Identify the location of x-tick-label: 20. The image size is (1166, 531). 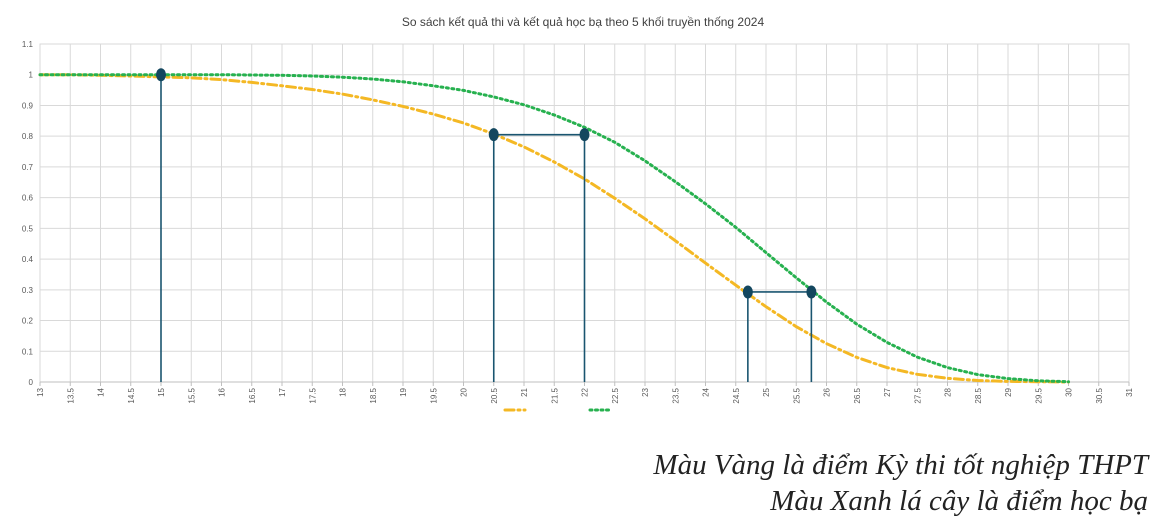
(464, 391).